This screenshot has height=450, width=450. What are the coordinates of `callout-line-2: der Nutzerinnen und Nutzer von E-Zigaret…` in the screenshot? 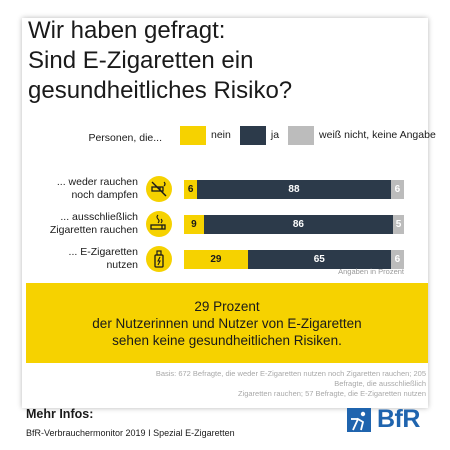 It's located at (227, 323).